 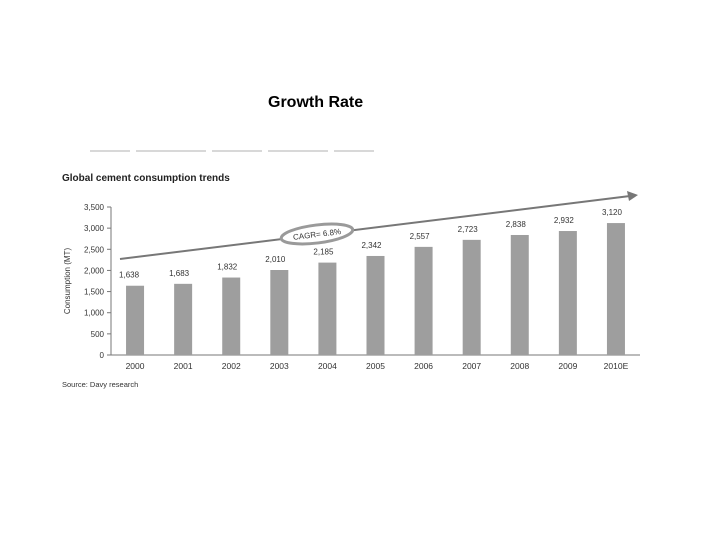 What do you see at coordinates (567, 366) in the screenshot?
I see `x-tick-label: 2009` at bounding box center [567, 366].